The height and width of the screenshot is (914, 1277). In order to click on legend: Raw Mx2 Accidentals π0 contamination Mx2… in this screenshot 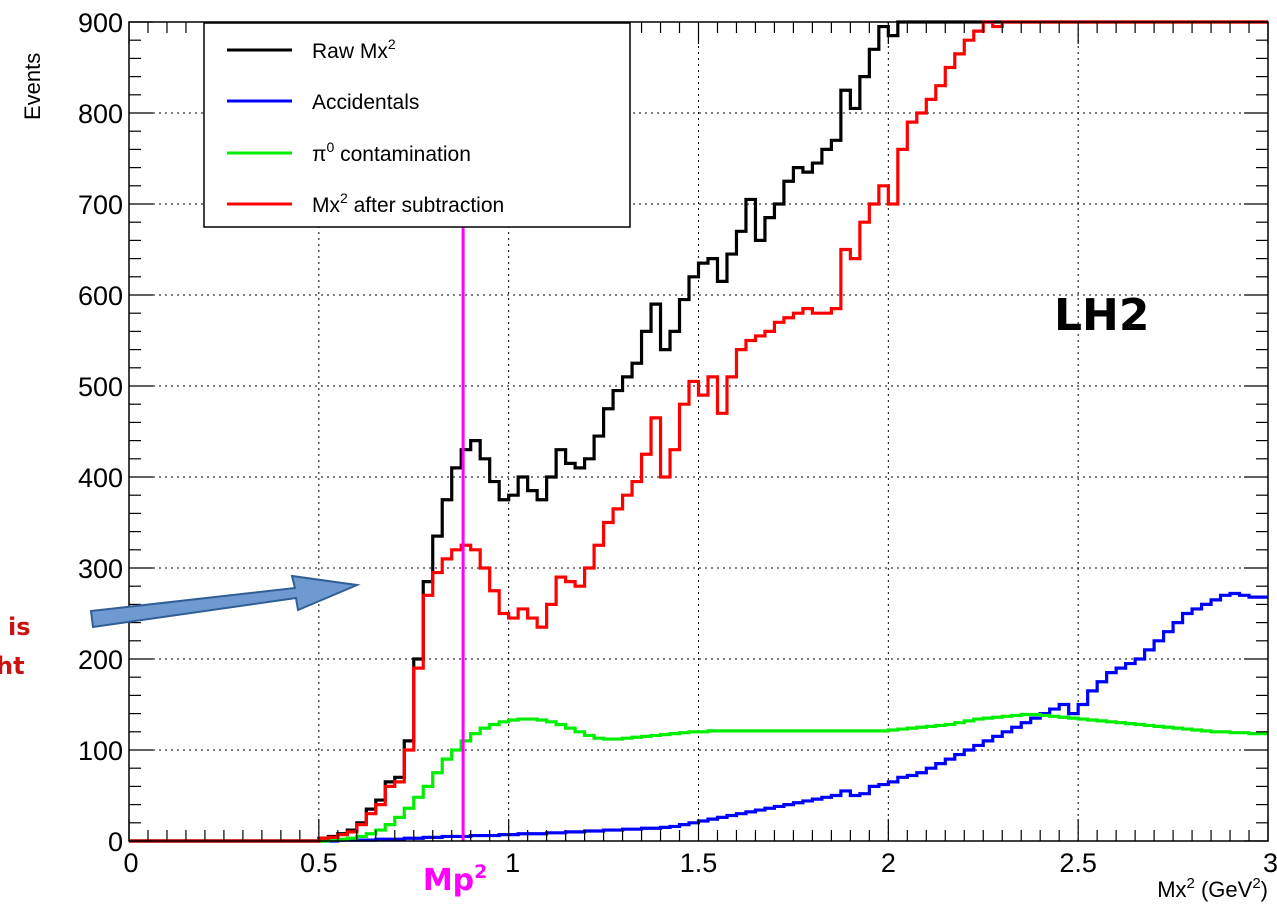, I will do `click(417, 125)`.